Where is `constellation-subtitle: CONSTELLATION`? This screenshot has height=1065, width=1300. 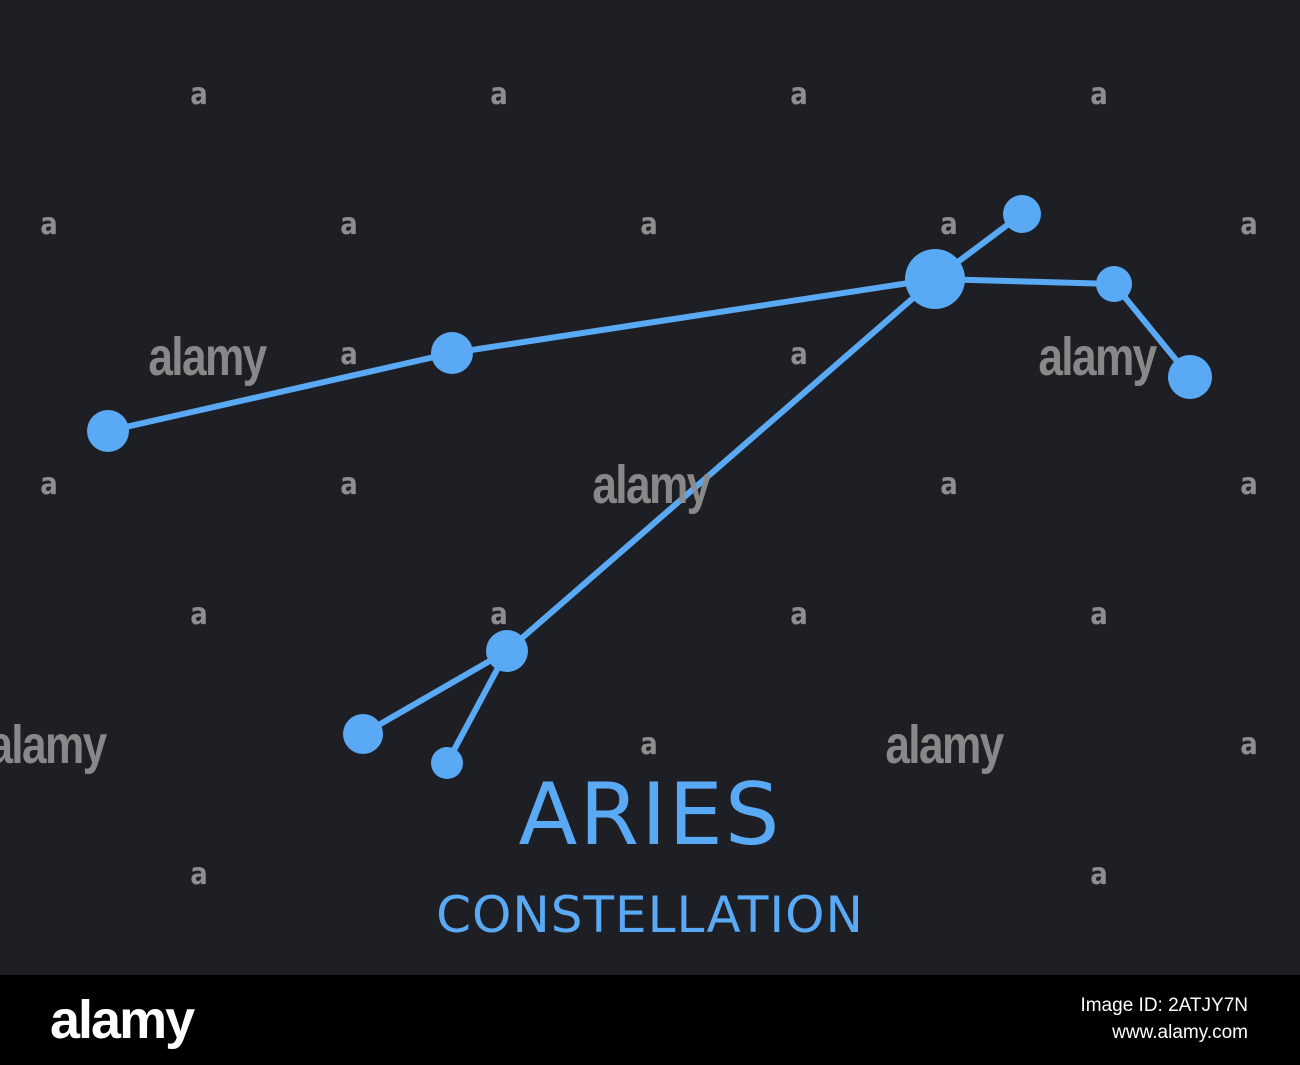 constellation-subtitle: CONSTELLATION is located at coordinates (650, 915).